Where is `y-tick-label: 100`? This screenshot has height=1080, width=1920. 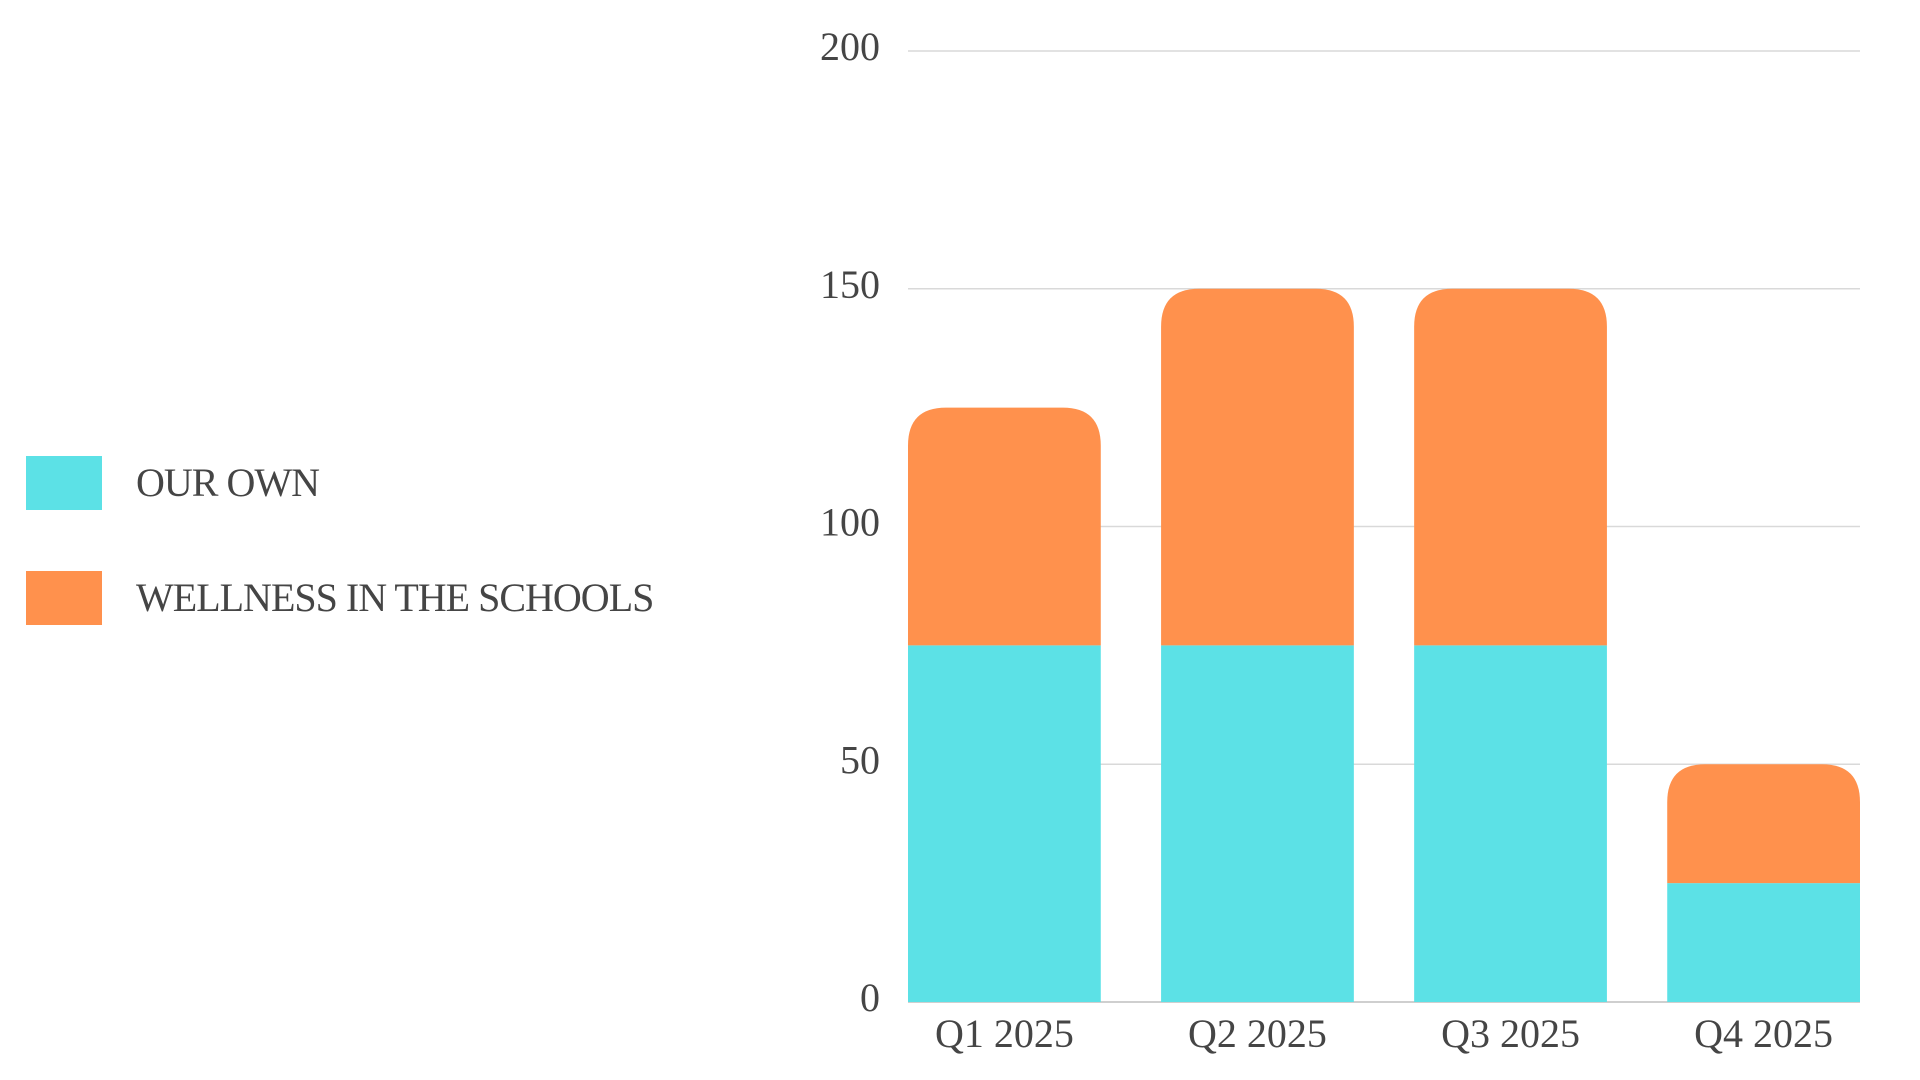
y-tick-label: 100 is located at coordinates (850, 522).